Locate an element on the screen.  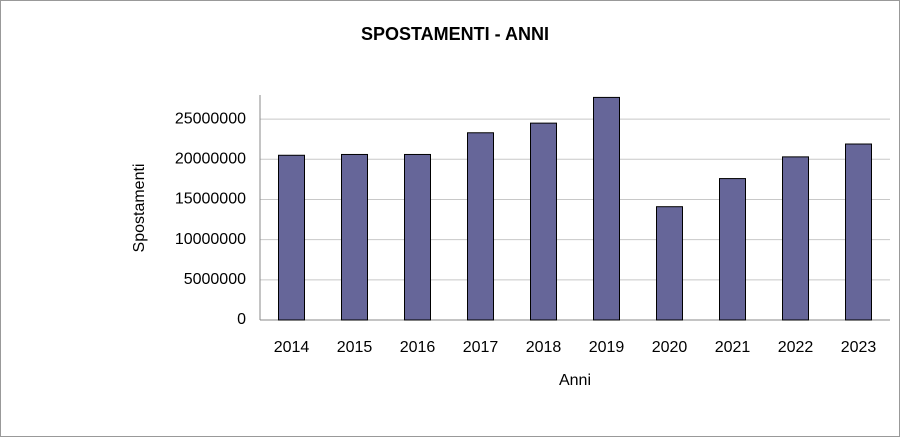
x-tick-label: 2019 is located at coordinates (607, 347).